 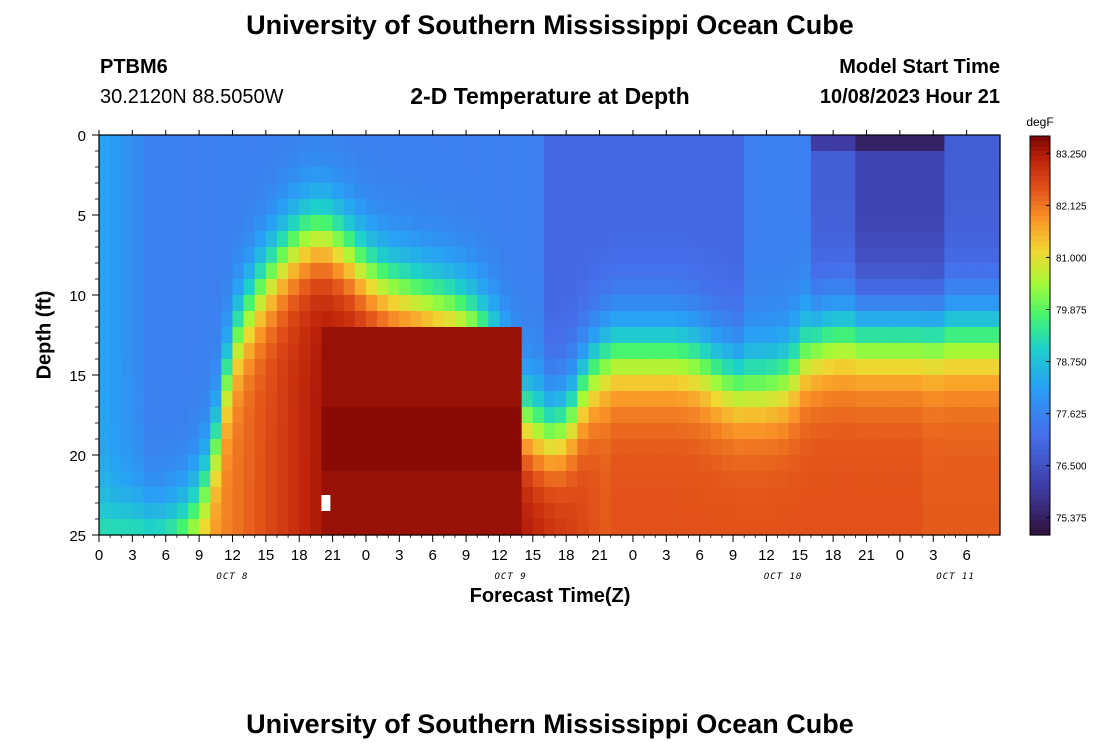 What do you see at coordinates (134, 67) in the screenshot?
I see `station-id: PTBM6` at bounding box center [134, 67].